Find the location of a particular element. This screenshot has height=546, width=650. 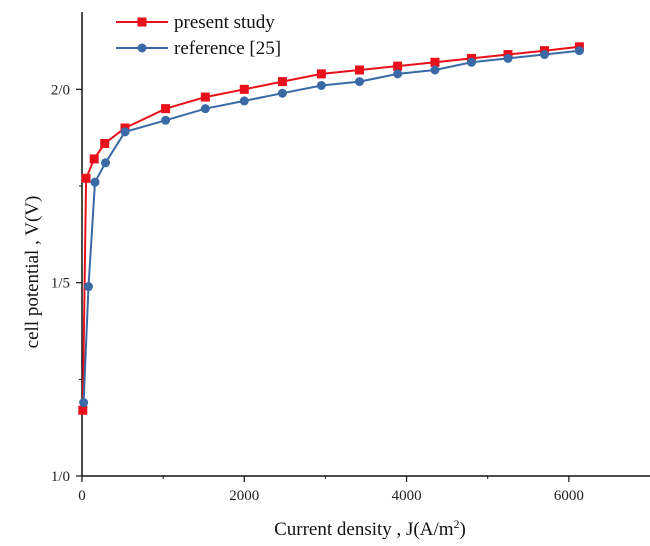

x-tick-label: 2000 is located at coordinates (244, 496).